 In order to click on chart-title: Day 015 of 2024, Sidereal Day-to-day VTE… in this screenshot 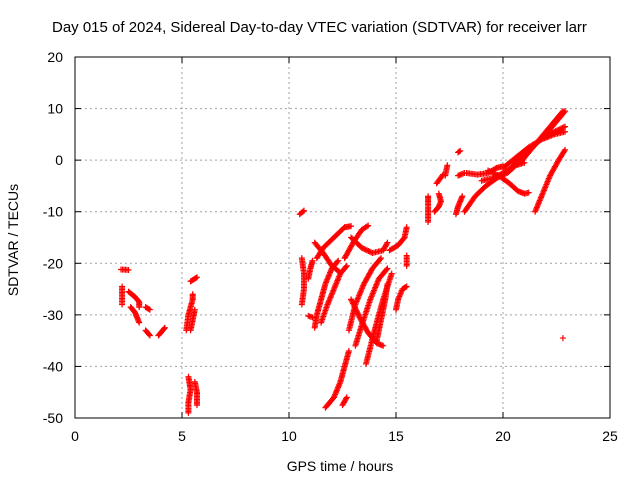, I will do `click(319, 27)`.